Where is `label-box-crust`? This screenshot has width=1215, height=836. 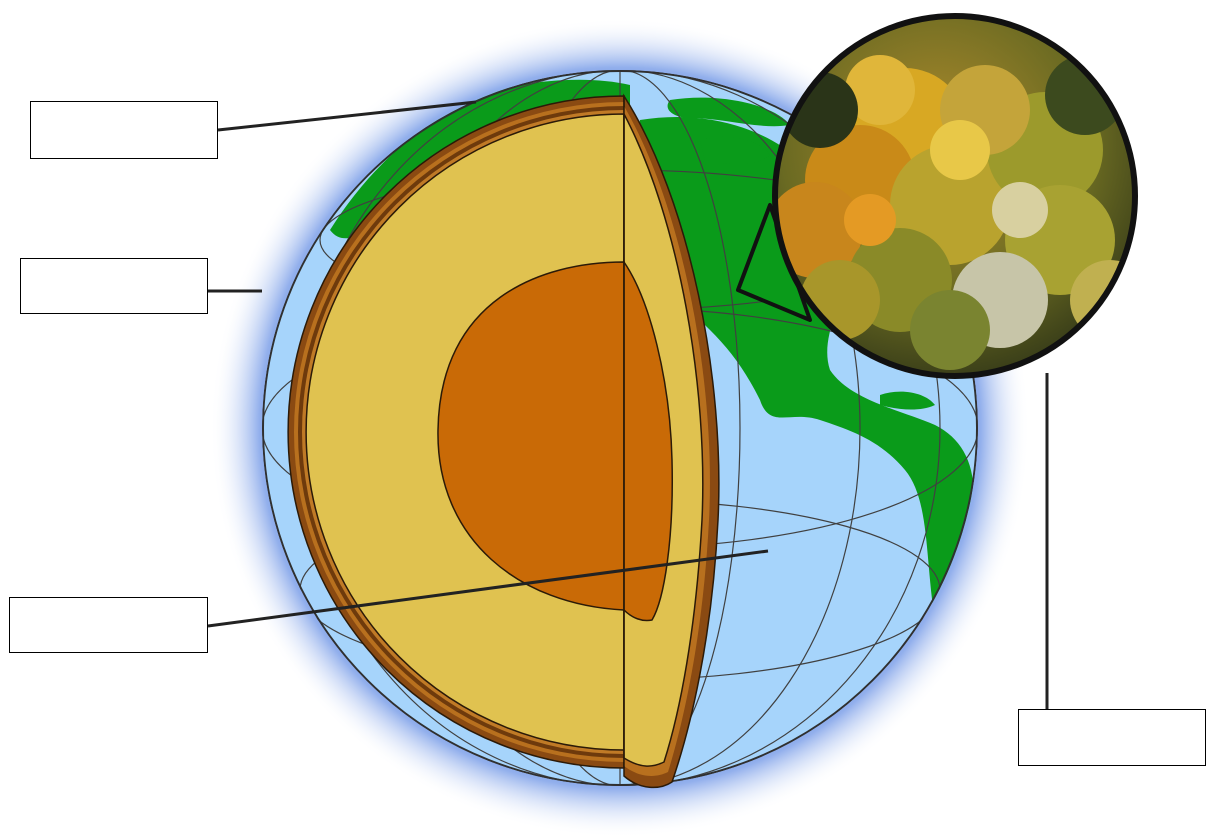
label-box-crust is located at coordinates (124, 130).